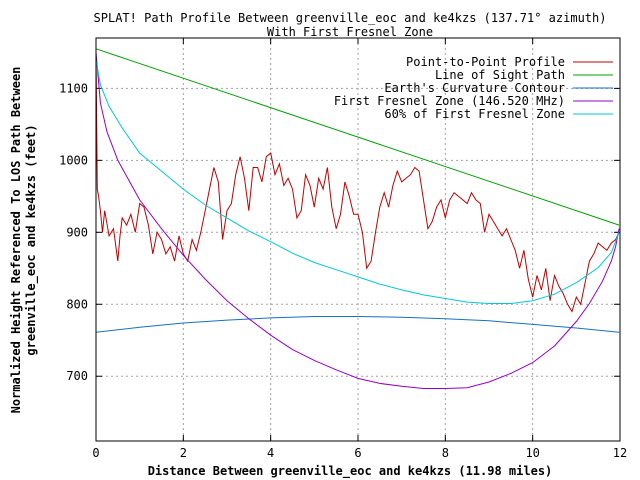  What do you see at coordinates (31, 239) in the screenshot?
I see `y-axis-label-line2: greenville_eoc and ke4kzs (feet)` at bounding box center [31, 239].